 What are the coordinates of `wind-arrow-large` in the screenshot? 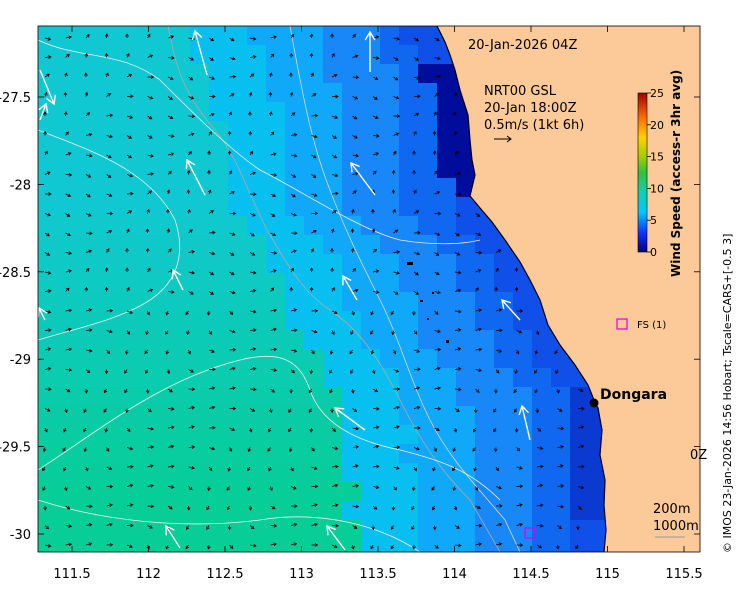 It's located at (48, 87).